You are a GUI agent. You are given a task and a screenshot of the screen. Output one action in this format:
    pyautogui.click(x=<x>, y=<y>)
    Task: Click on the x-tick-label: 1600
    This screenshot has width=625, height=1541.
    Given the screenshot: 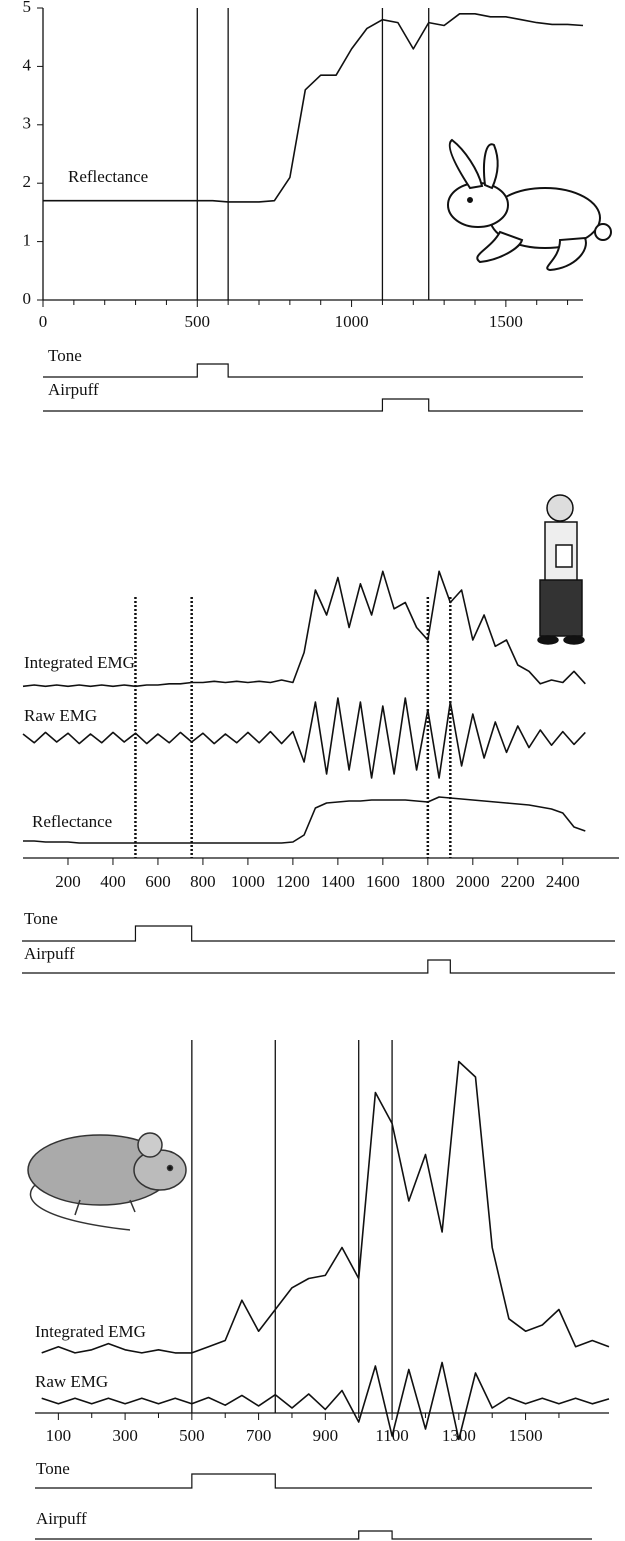 What is the action you would take?
    pyautogui.click(x=383, y=881)
    